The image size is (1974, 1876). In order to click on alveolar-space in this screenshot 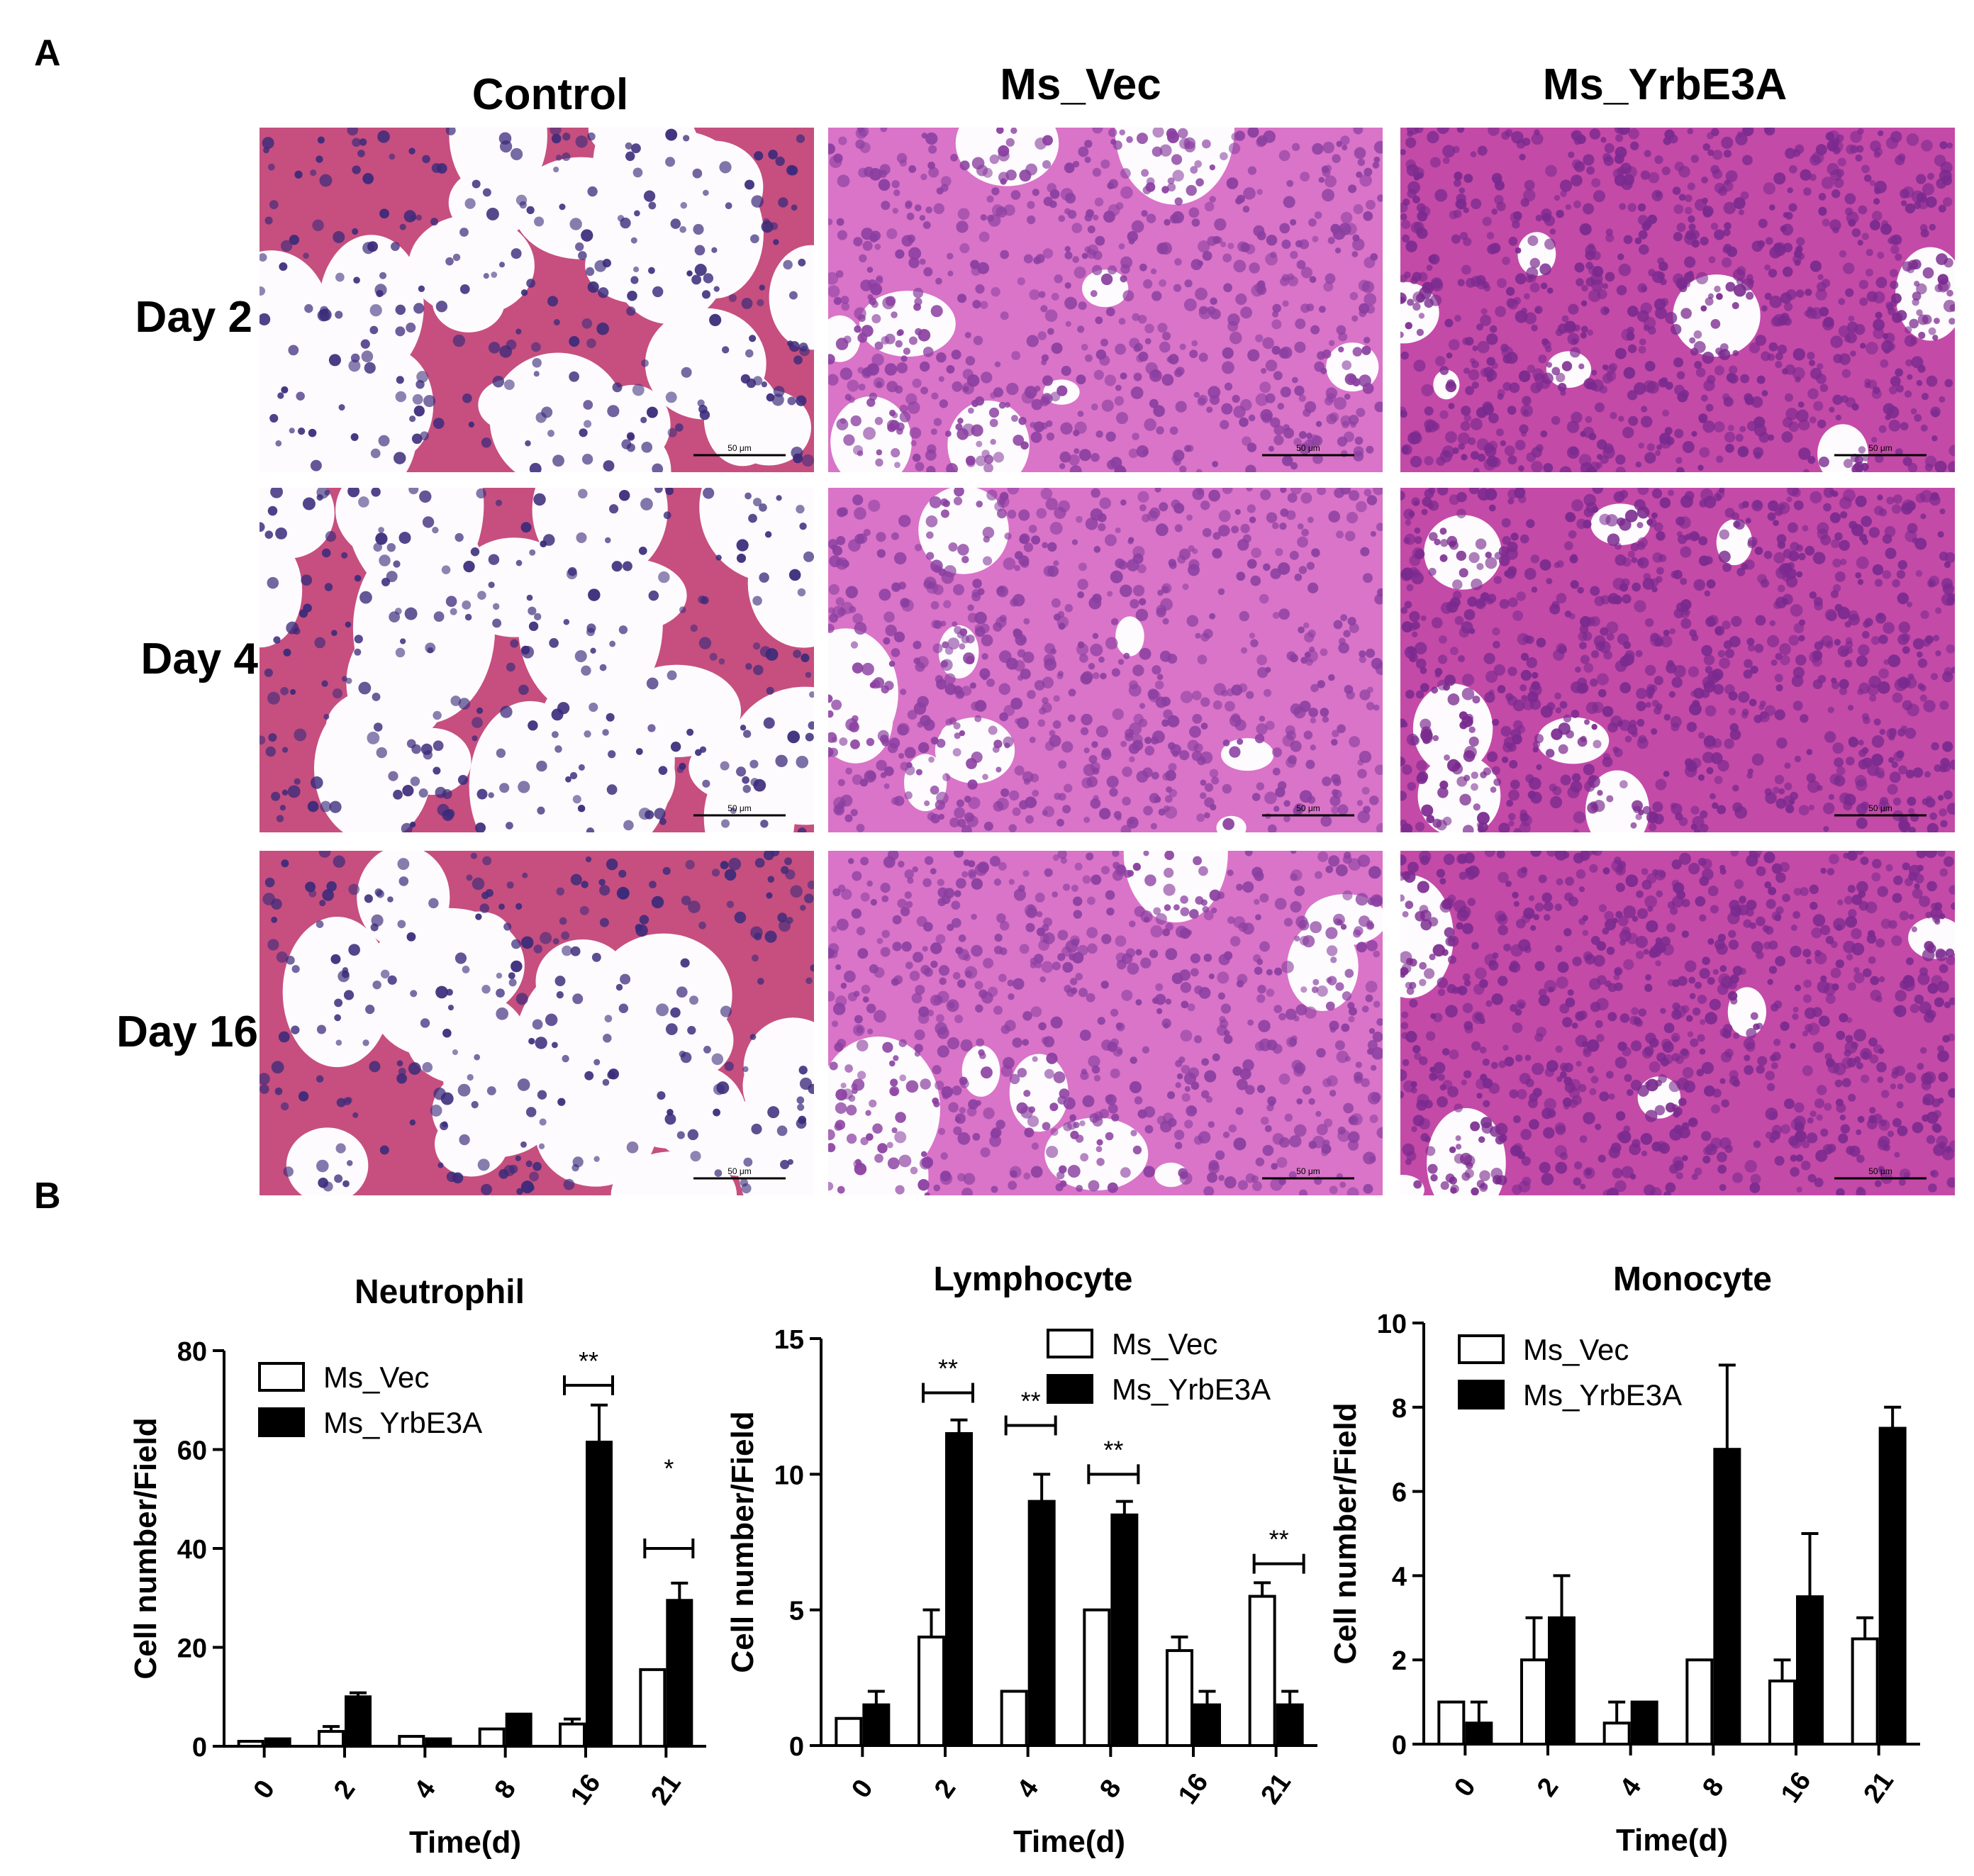, I will do `click(697, 1113)`.